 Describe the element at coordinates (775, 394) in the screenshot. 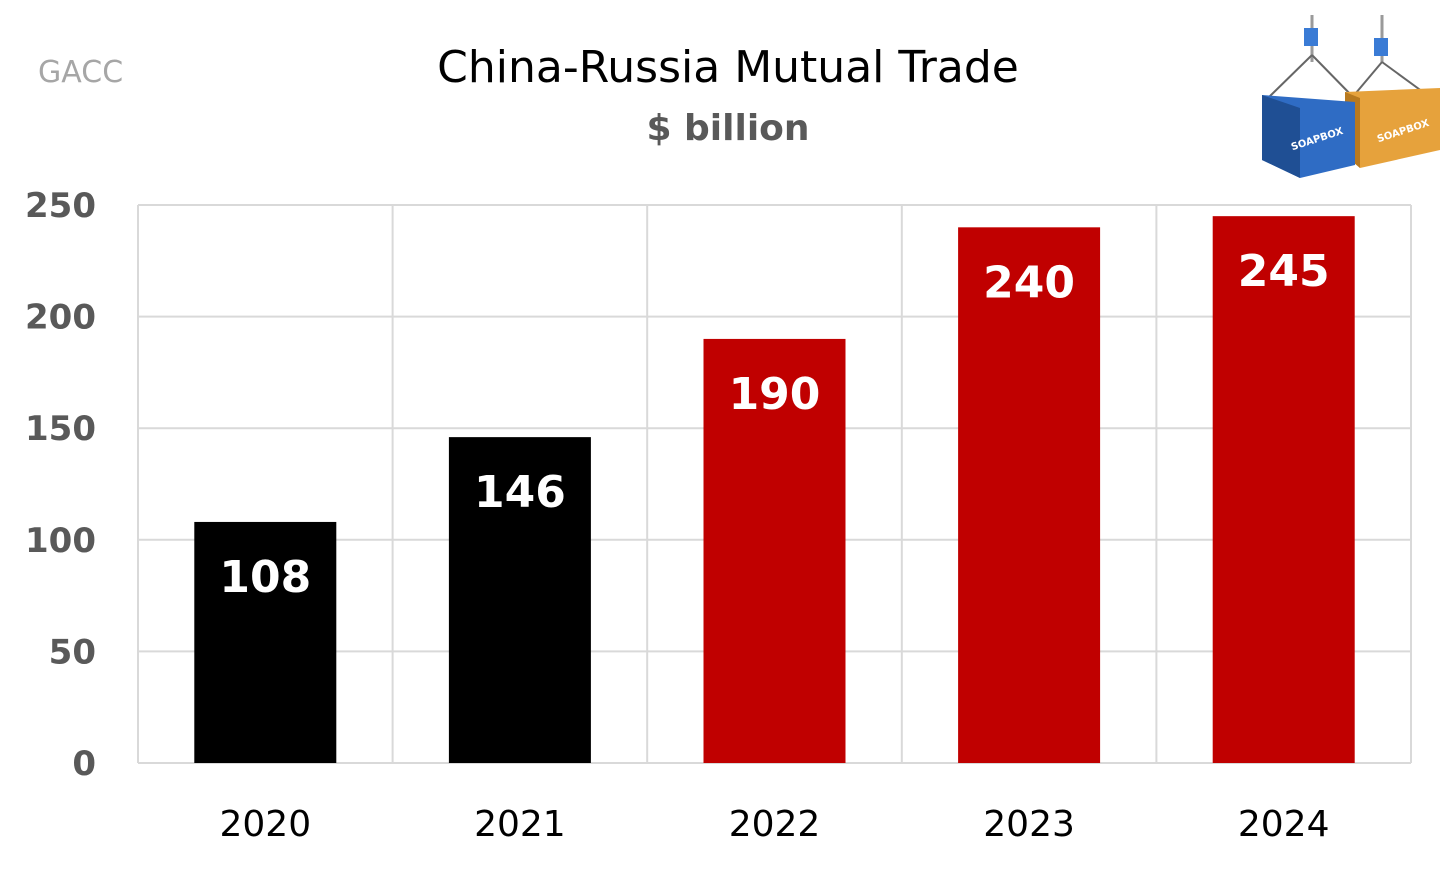

I see `data-label: 190` at that location.